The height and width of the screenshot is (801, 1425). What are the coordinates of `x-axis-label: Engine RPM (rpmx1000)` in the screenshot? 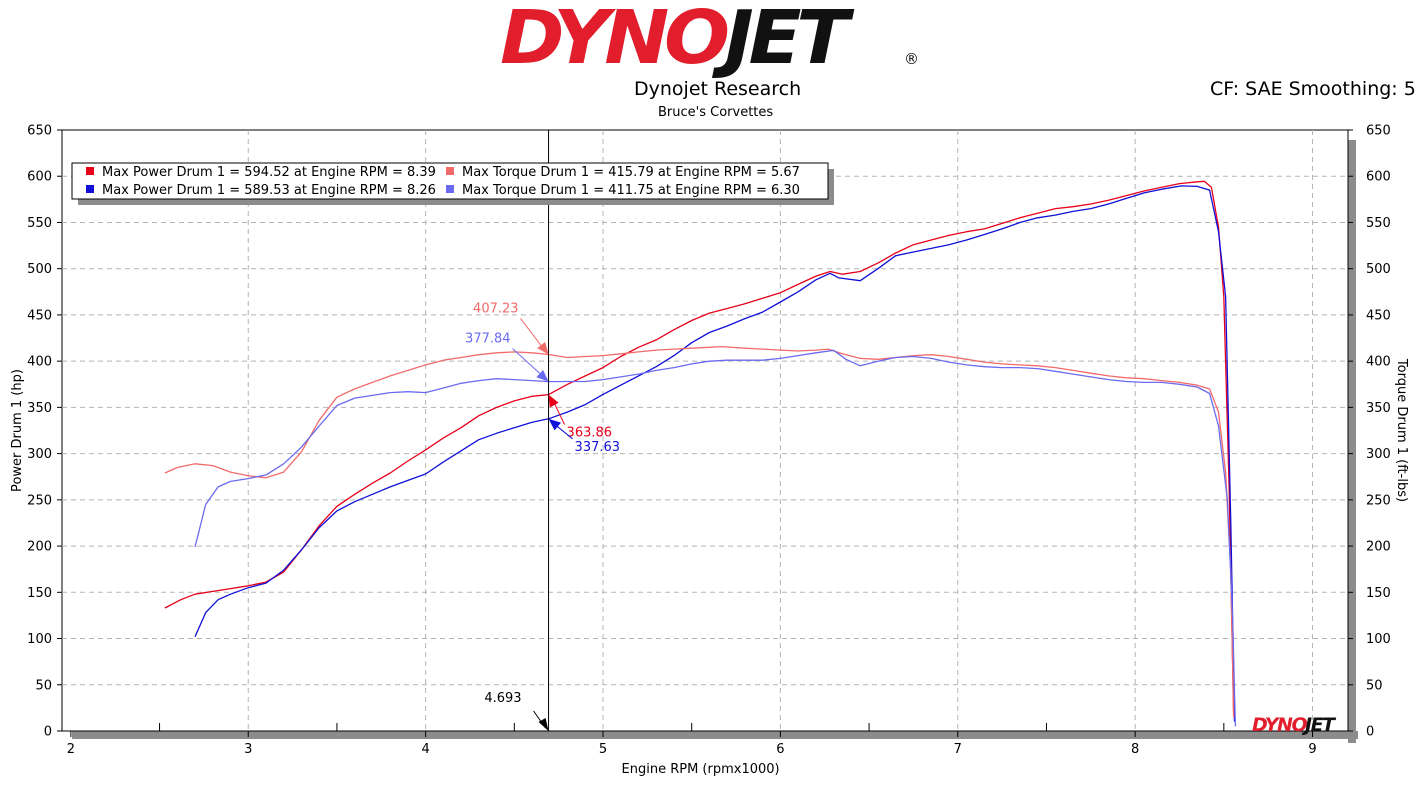 It's located at (701, 769).